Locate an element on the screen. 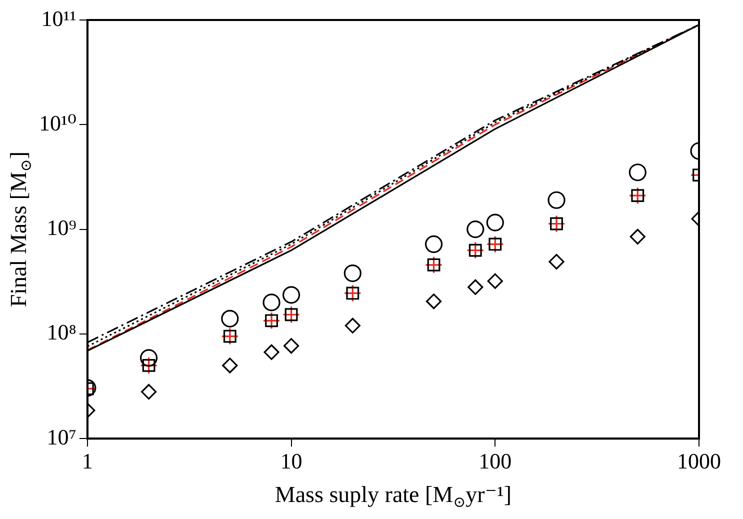  x-tick-label: 1 is located at coordinates (87, 461).